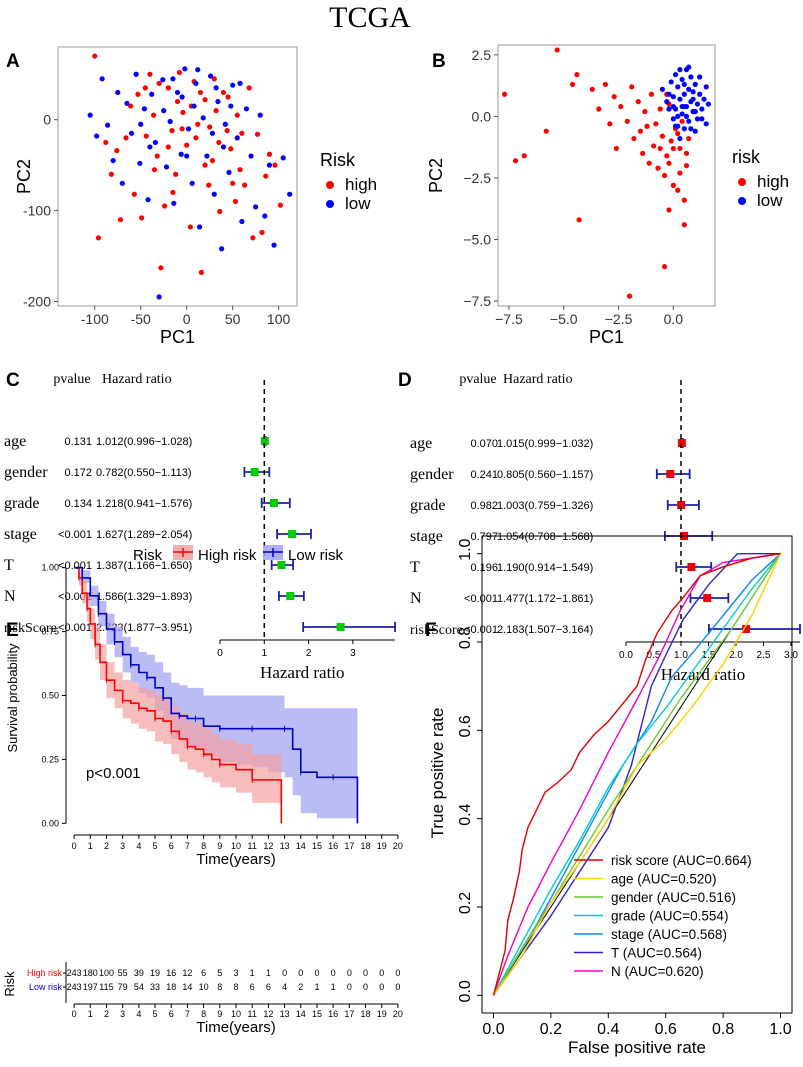 This screenshot has height=1067, width=803. What do you see at coordinates (465, 549) in the screenshot?
I see `y-tick-label: 1.0` at bounding box center [465, 549].